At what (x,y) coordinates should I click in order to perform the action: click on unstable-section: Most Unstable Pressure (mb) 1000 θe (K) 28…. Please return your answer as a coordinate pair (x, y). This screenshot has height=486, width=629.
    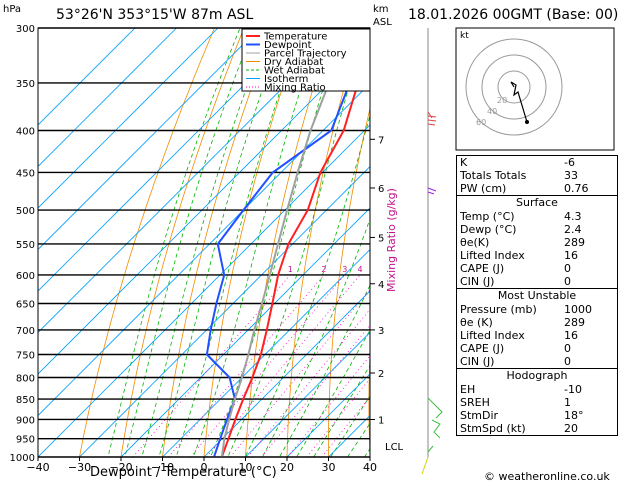
    Looking at the image, I should click on (537, 328).